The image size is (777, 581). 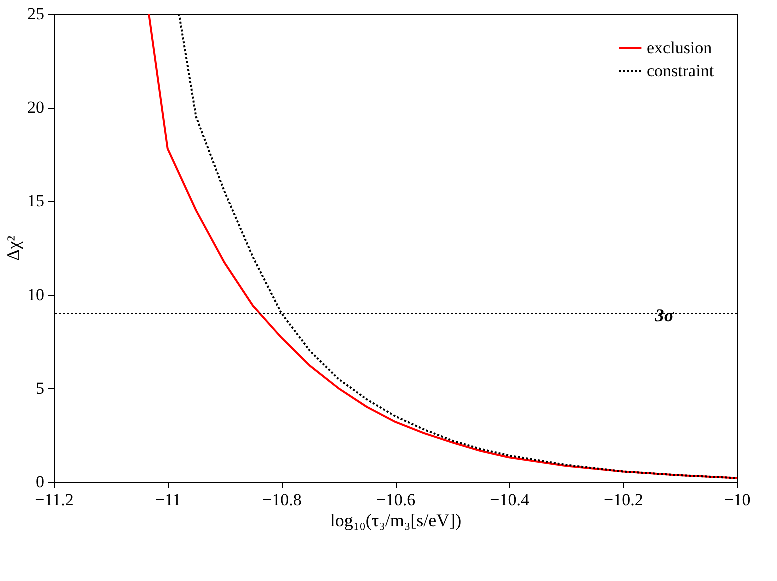 What do you see at coordinates (36, 108) in the screenshot?
I see `y-tick-label: 20` at bounding box center [36, 108].